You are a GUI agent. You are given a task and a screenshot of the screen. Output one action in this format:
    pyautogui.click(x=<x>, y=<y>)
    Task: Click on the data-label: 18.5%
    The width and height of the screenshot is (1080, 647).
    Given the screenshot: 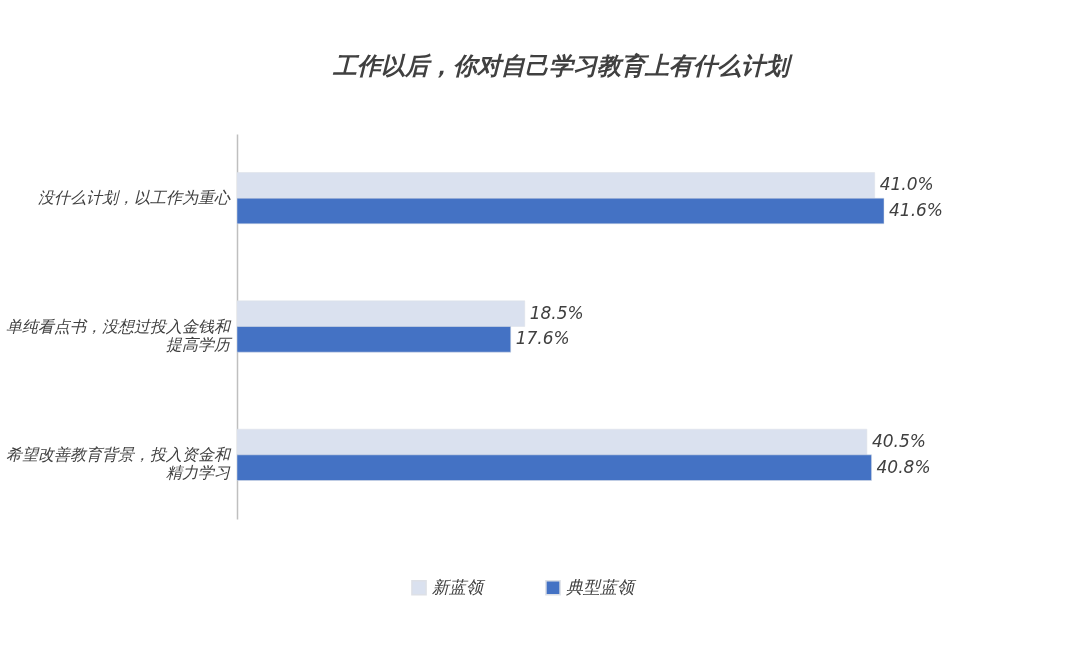 What is the action you would take?
    pyautogui.click(x=556, y=312)
    